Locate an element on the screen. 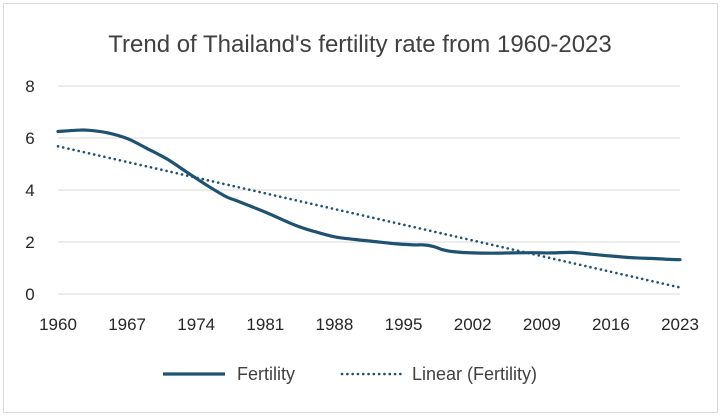 The width and height of the screenshot is (721, 416). y-tick-label: 8 is located at coordinates (29, 86).